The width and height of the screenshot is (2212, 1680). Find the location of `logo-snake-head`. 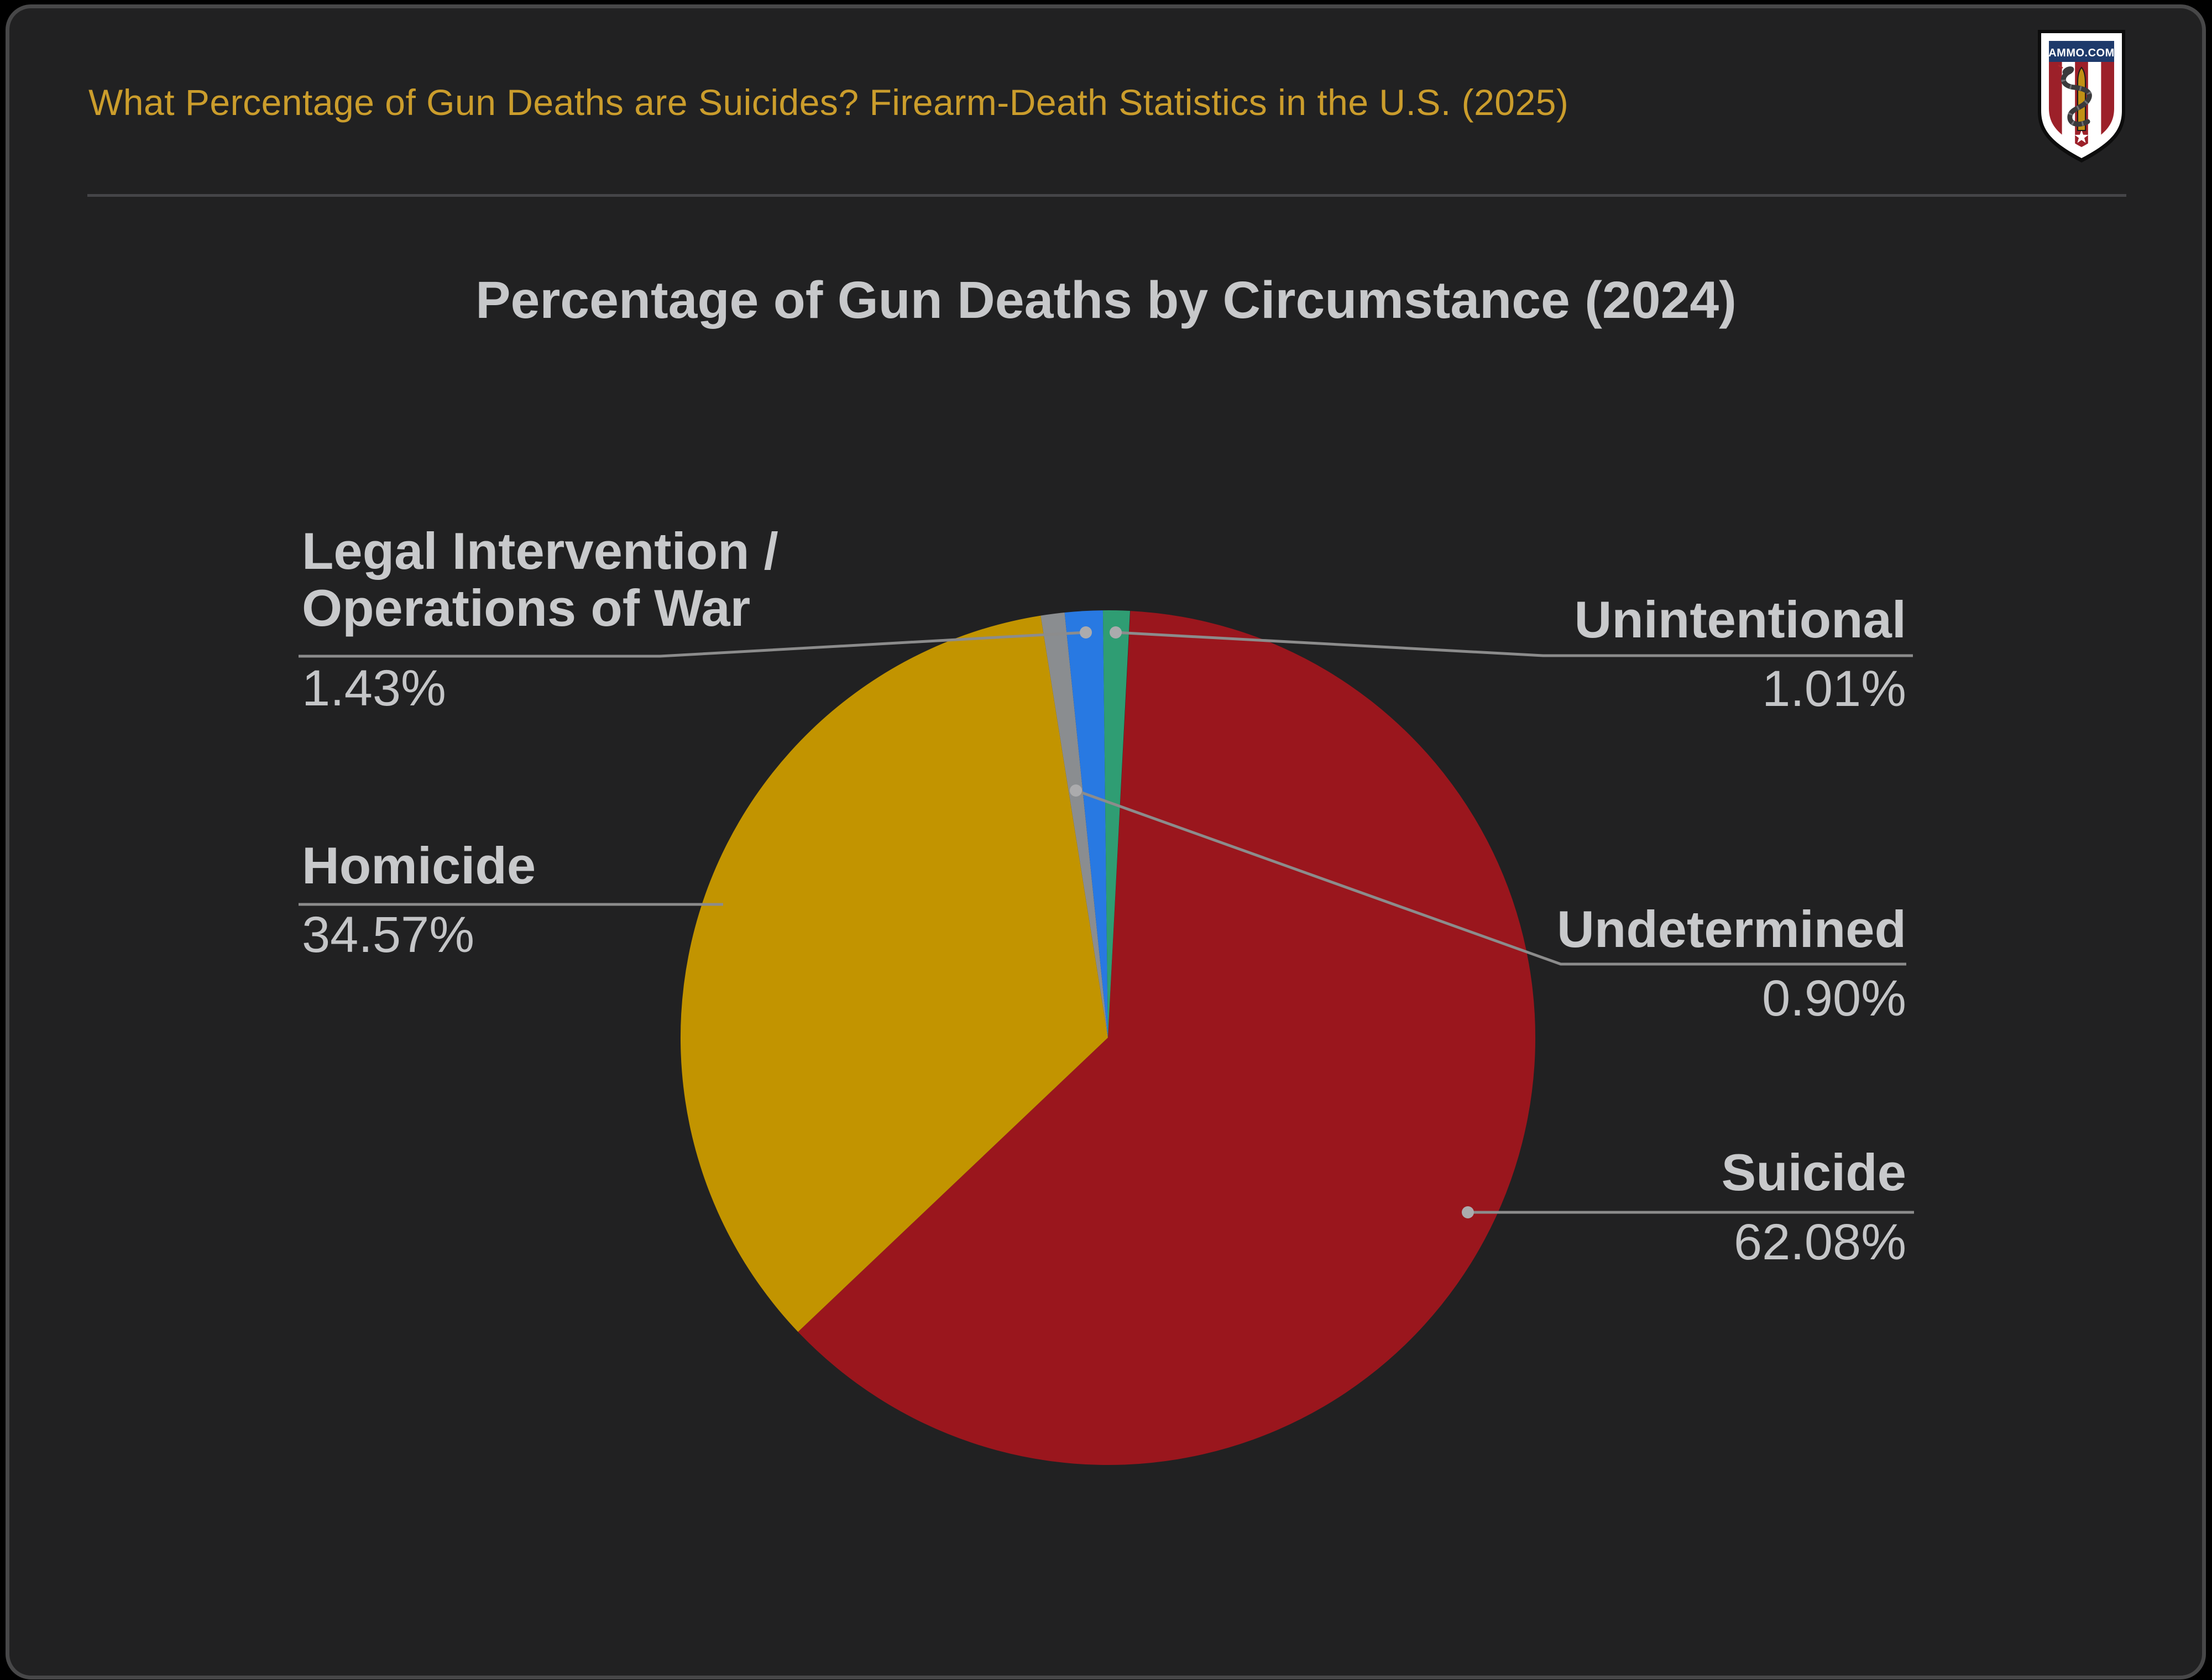

logo-snake-head is located at coordinates (2068, 70).